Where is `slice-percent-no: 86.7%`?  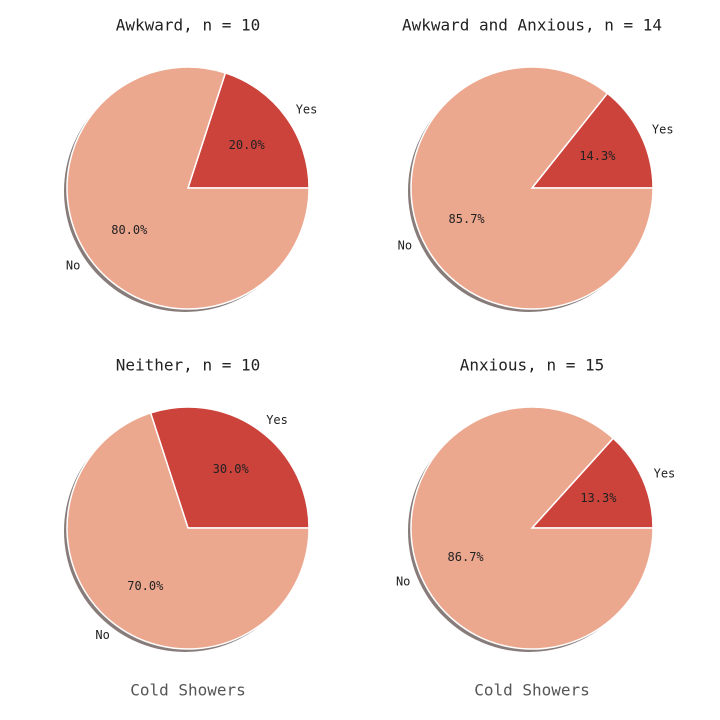
slice-percent-no: 86.7% is located at coordinates (466, 557).